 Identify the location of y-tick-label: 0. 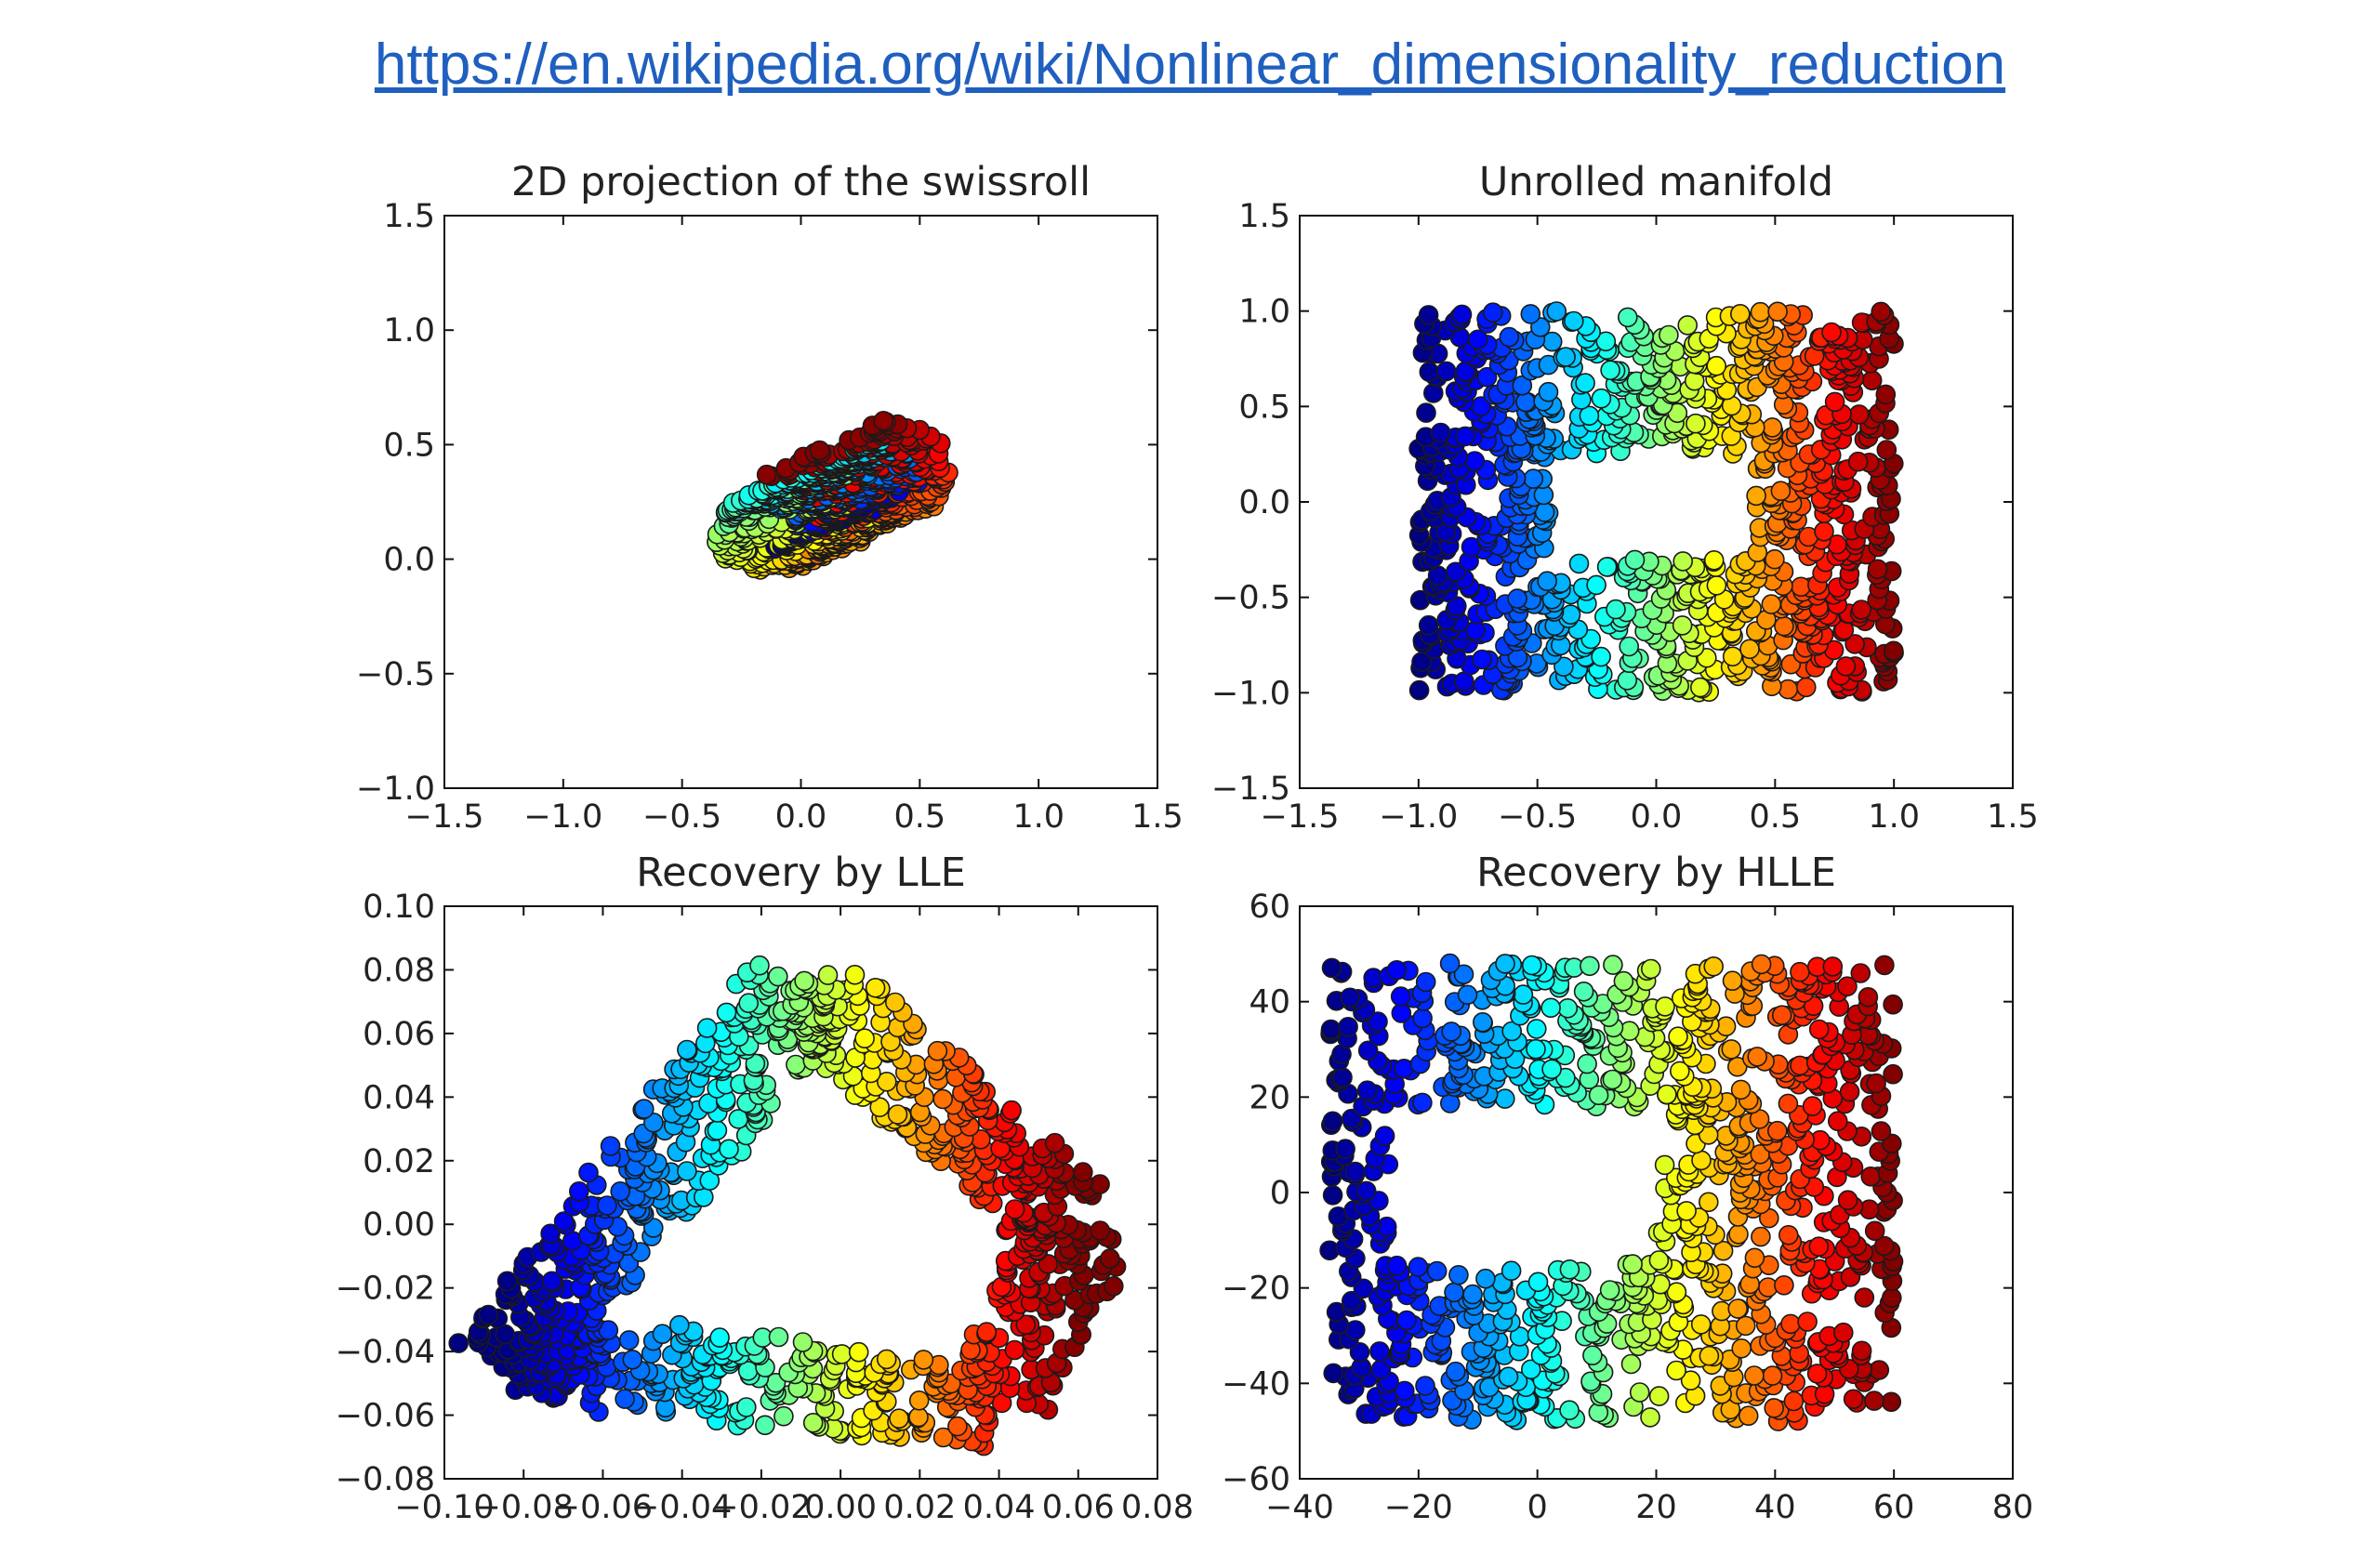
(1280, 1193).